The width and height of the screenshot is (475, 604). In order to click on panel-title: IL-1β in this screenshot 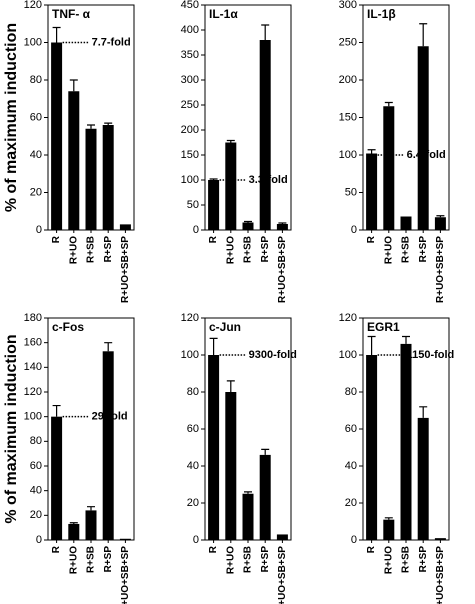, I will do `click(381, 14)`.